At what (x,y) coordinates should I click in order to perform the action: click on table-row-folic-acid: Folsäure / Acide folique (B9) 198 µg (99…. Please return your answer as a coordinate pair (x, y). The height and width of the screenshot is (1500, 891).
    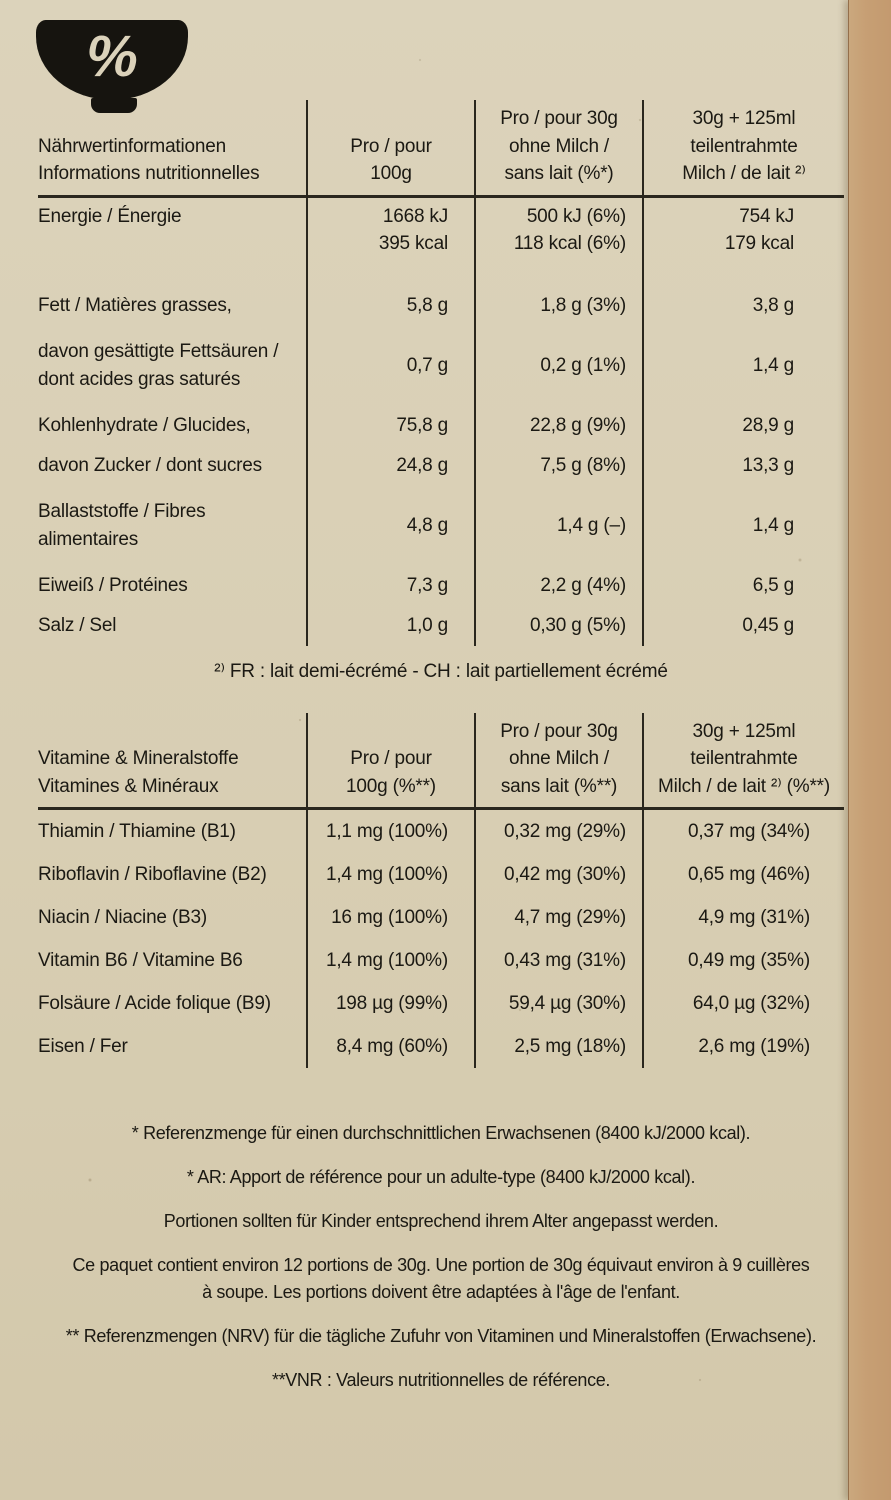
    Looking at the image, I should click on (441, 1004).